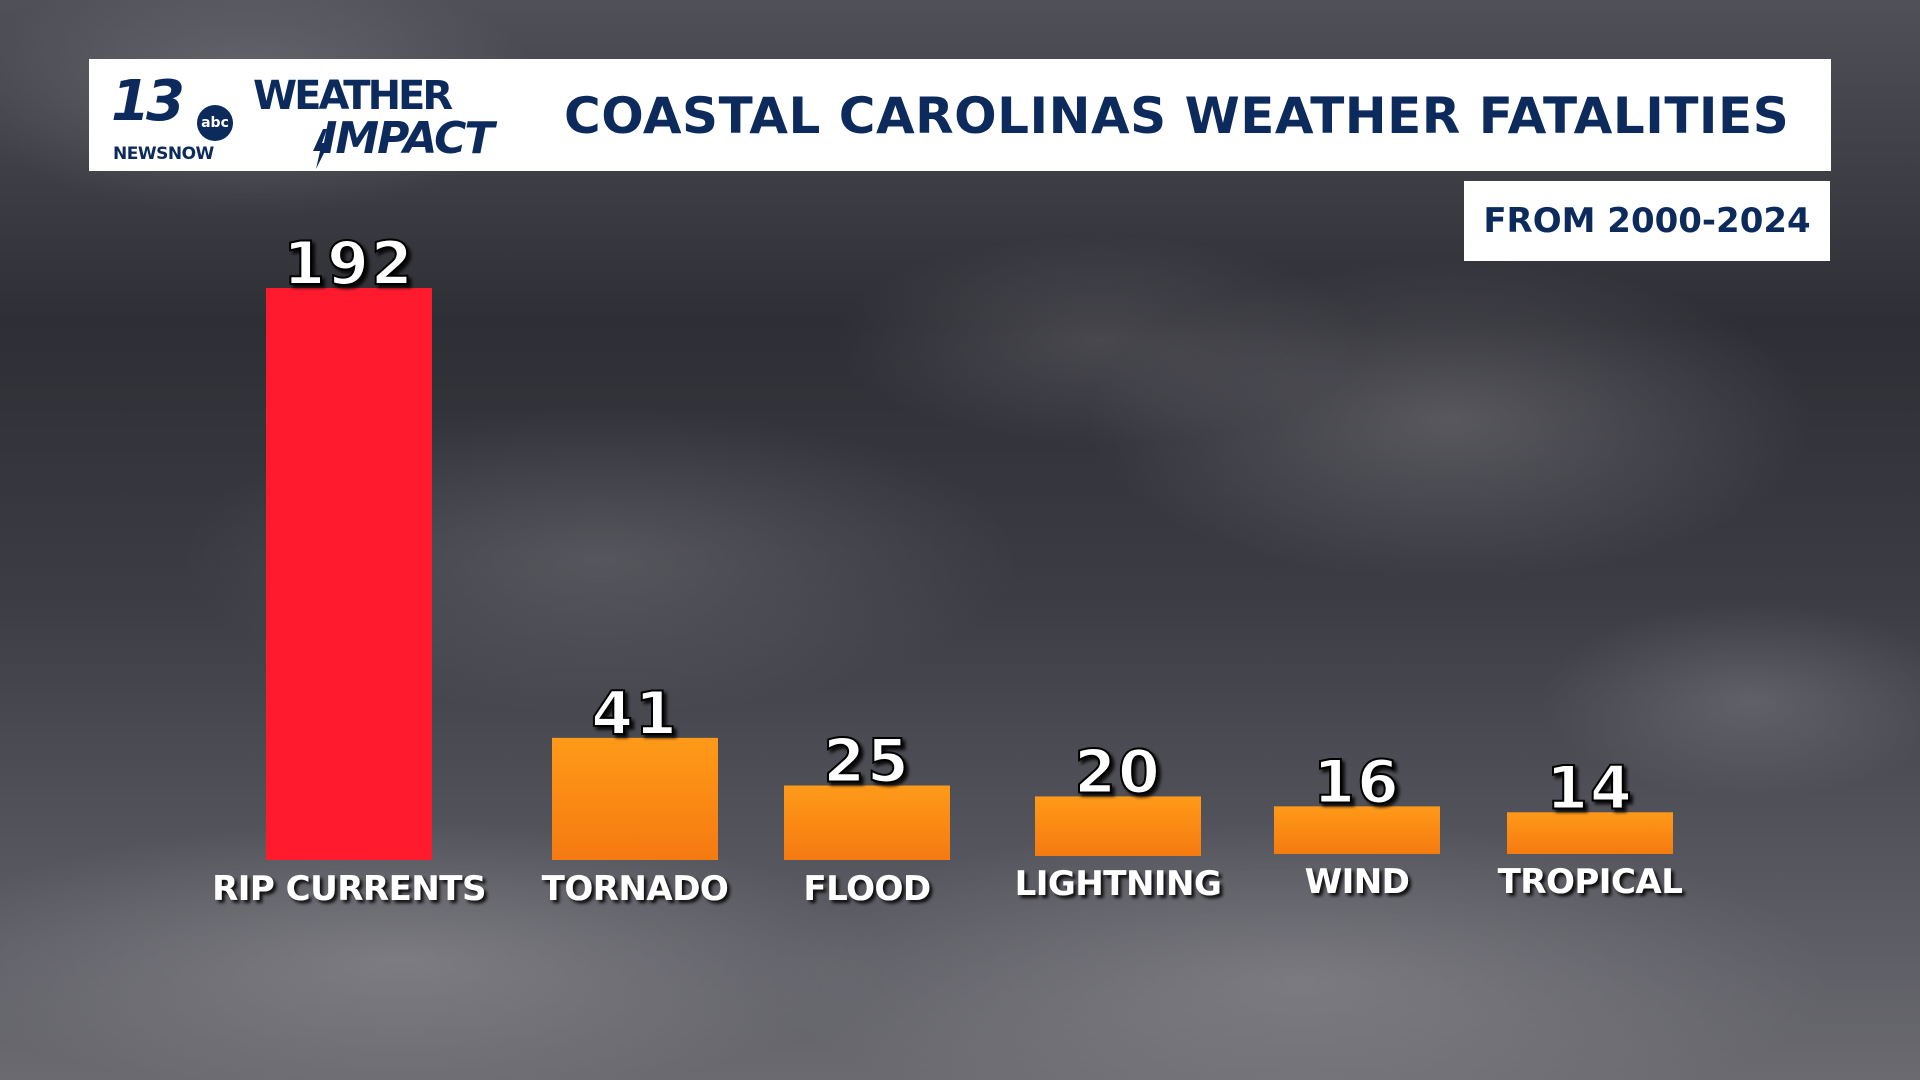 The width and height of the screenshot is (1920, 1080). I want to click on lightning-bolt-icon, so click(321, 149).